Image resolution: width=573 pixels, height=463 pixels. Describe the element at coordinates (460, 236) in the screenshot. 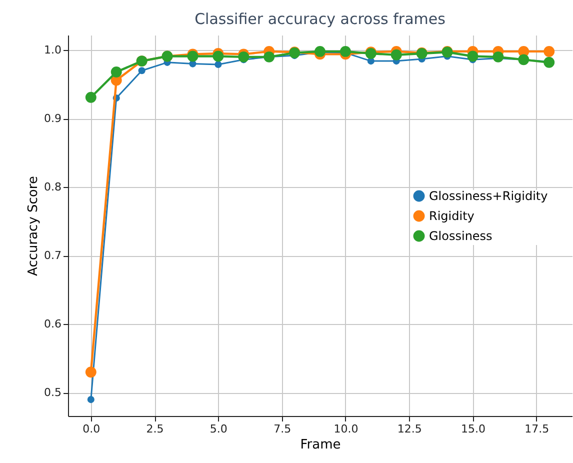

I see `legend-label: Glossiness` at that location.